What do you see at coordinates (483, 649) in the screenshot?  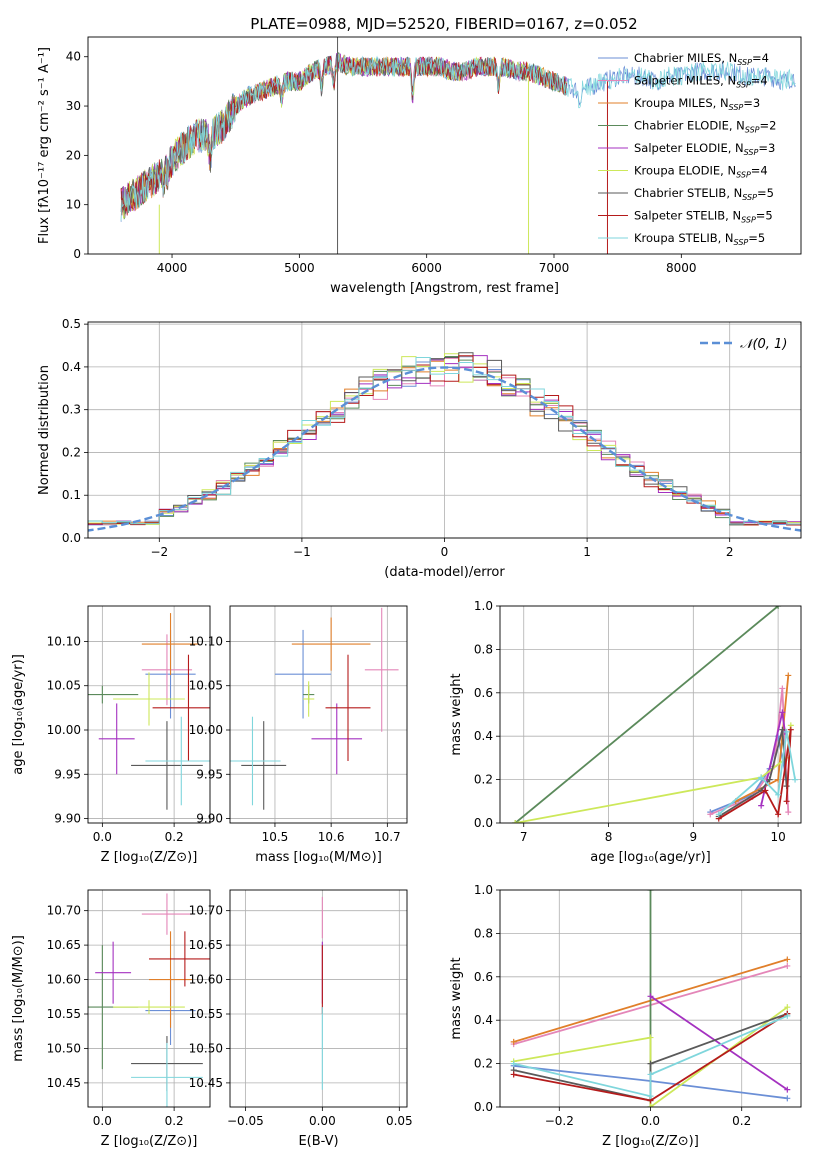 I see `weight_vs_age-ytick-label: 0.8` at bounding box center [483, 649].